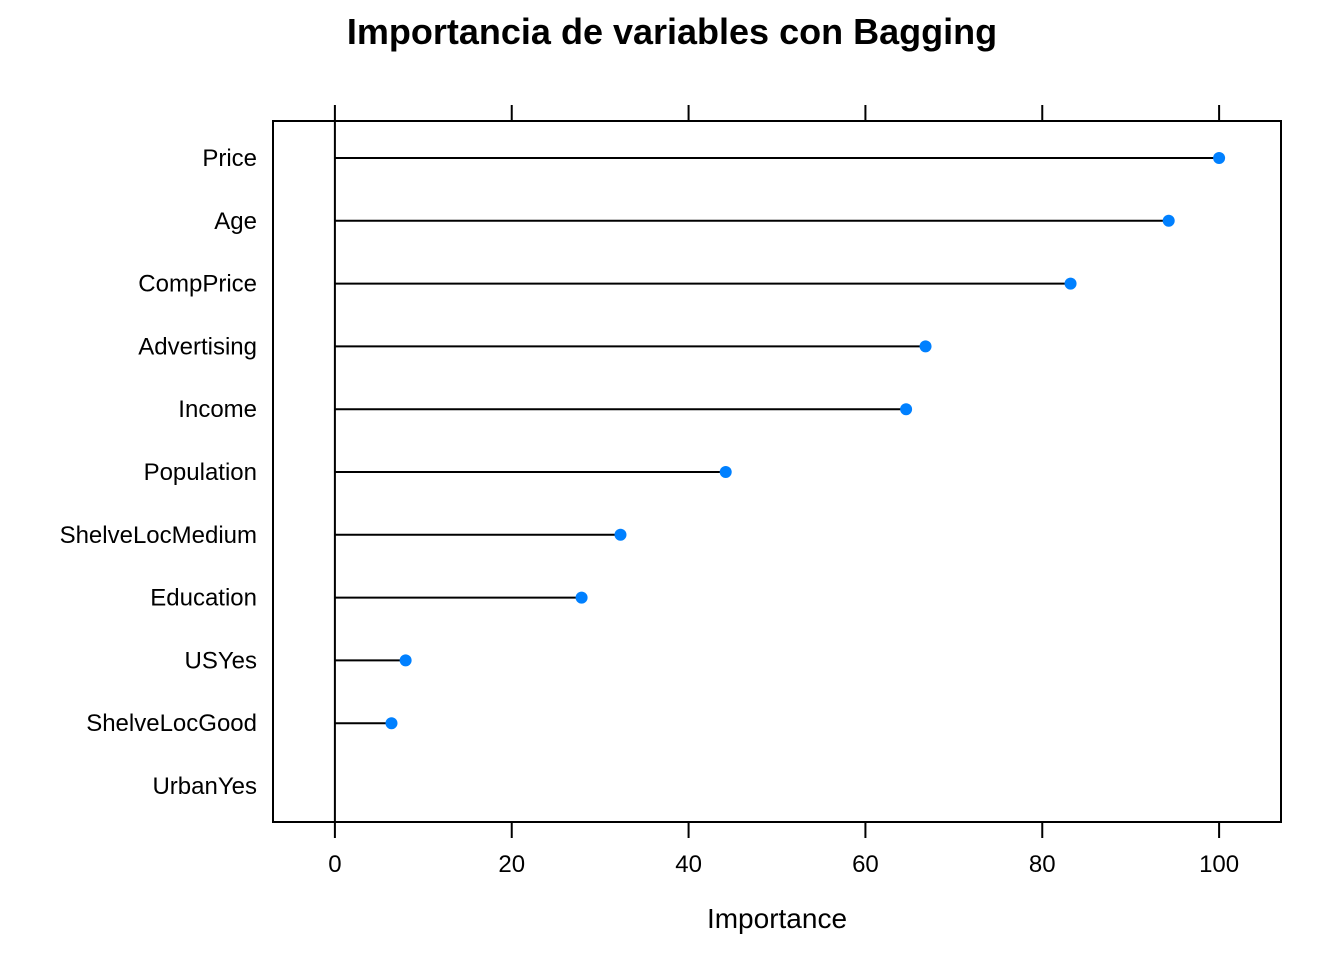  I want to click on variable-label: Advertising, so click(197, 346).